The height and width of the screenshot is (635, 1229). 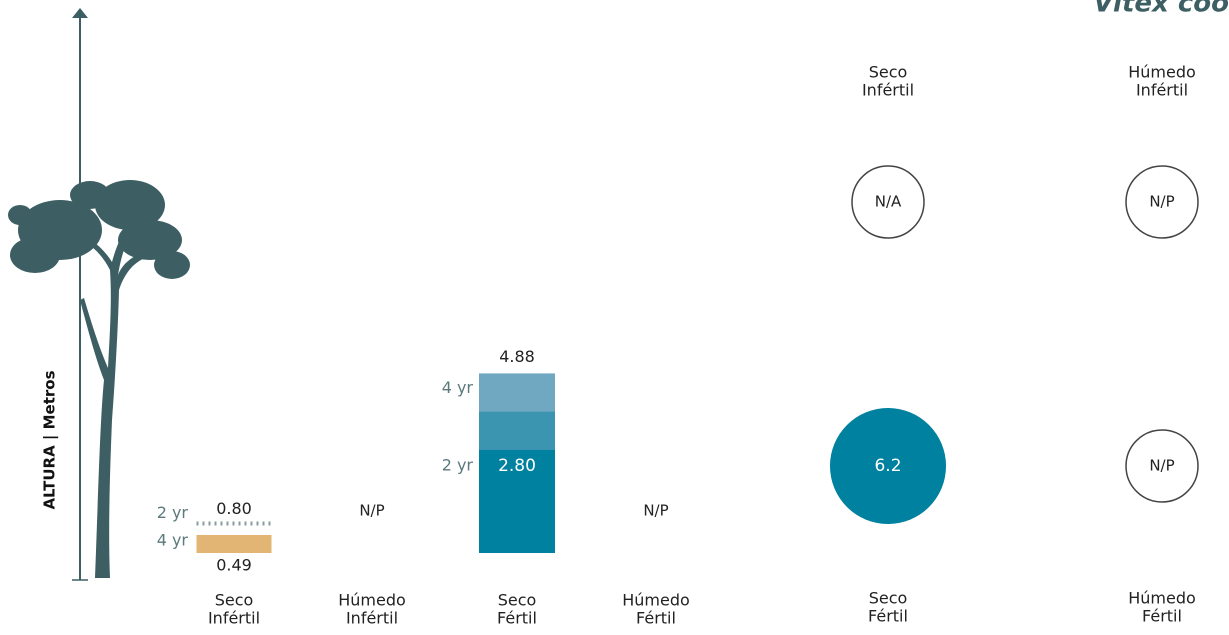 I want to click on bar-4yr, so click(x=234, y=543).